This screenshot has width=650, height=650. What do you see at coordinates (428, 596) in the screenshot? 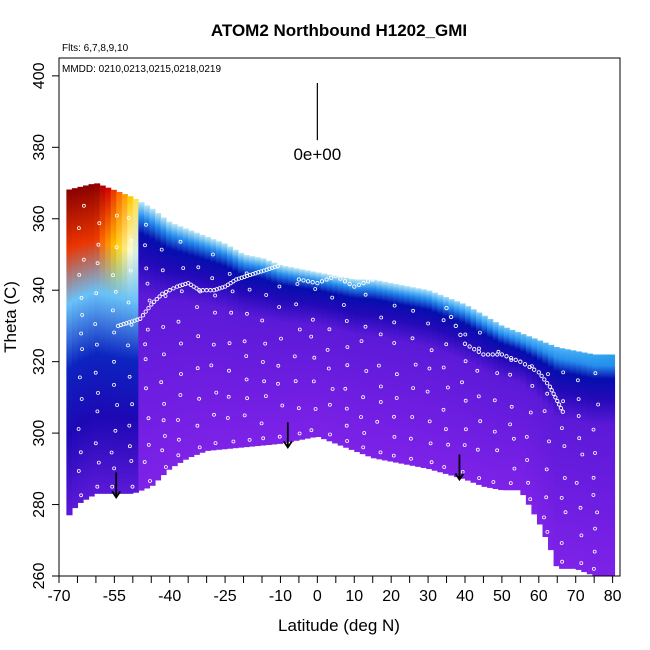
I see `x-tick-label: 30` at bounding box center [428, 596].